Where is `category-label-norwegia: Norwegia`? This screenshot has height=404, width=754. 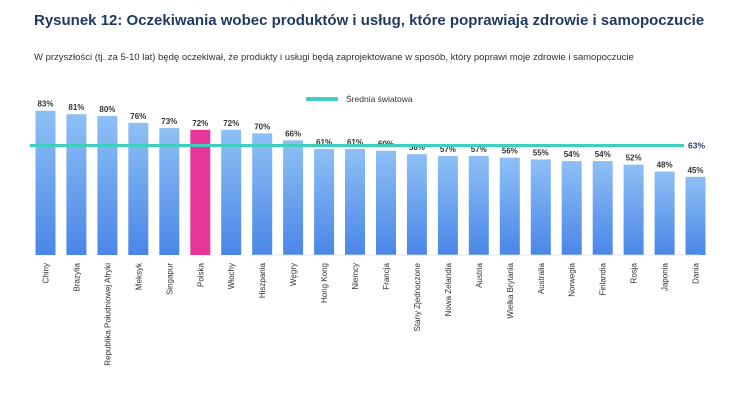
category-label-norwegia: Norwegia is located at coordinates (572, 279).